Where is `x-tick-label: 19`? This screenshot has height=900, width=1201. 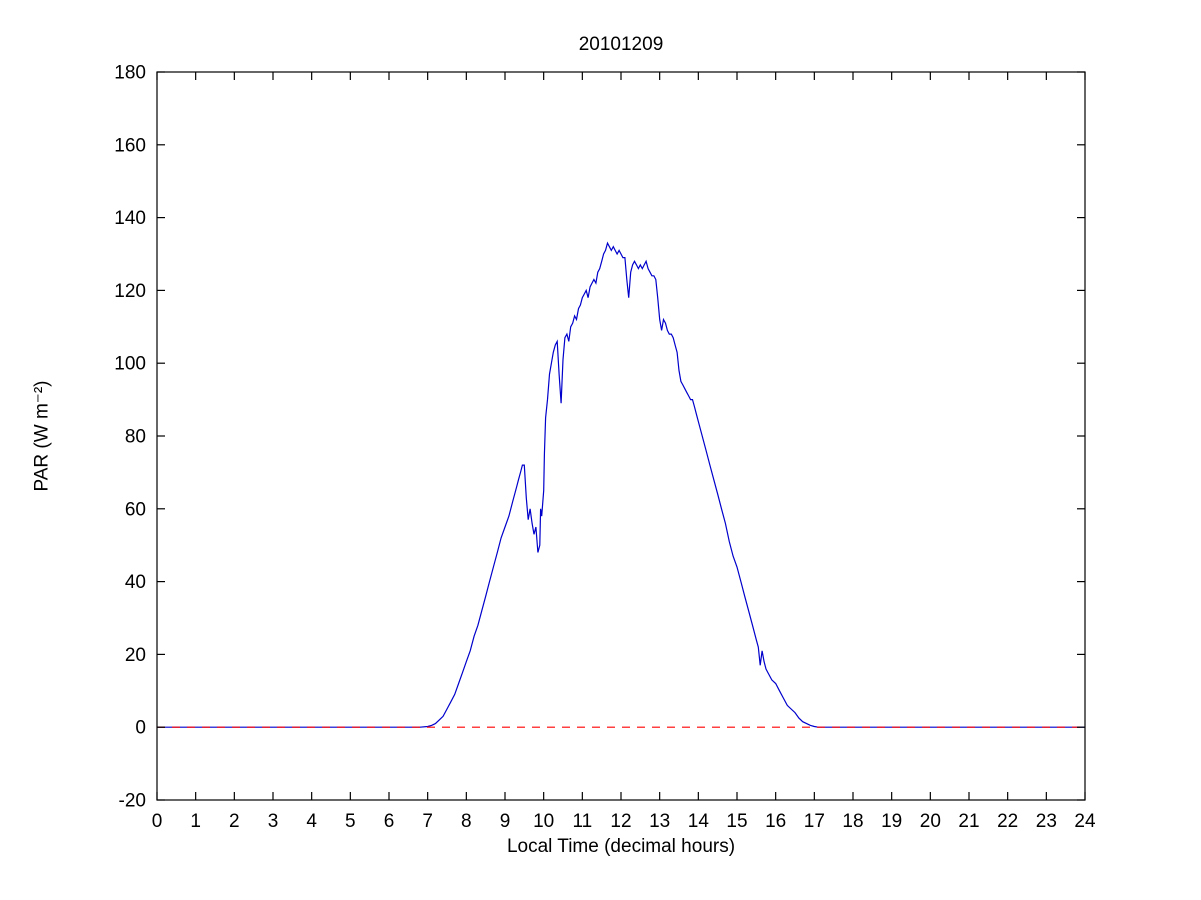 x-tick-label: 19 is located at coordinates (891, 821).